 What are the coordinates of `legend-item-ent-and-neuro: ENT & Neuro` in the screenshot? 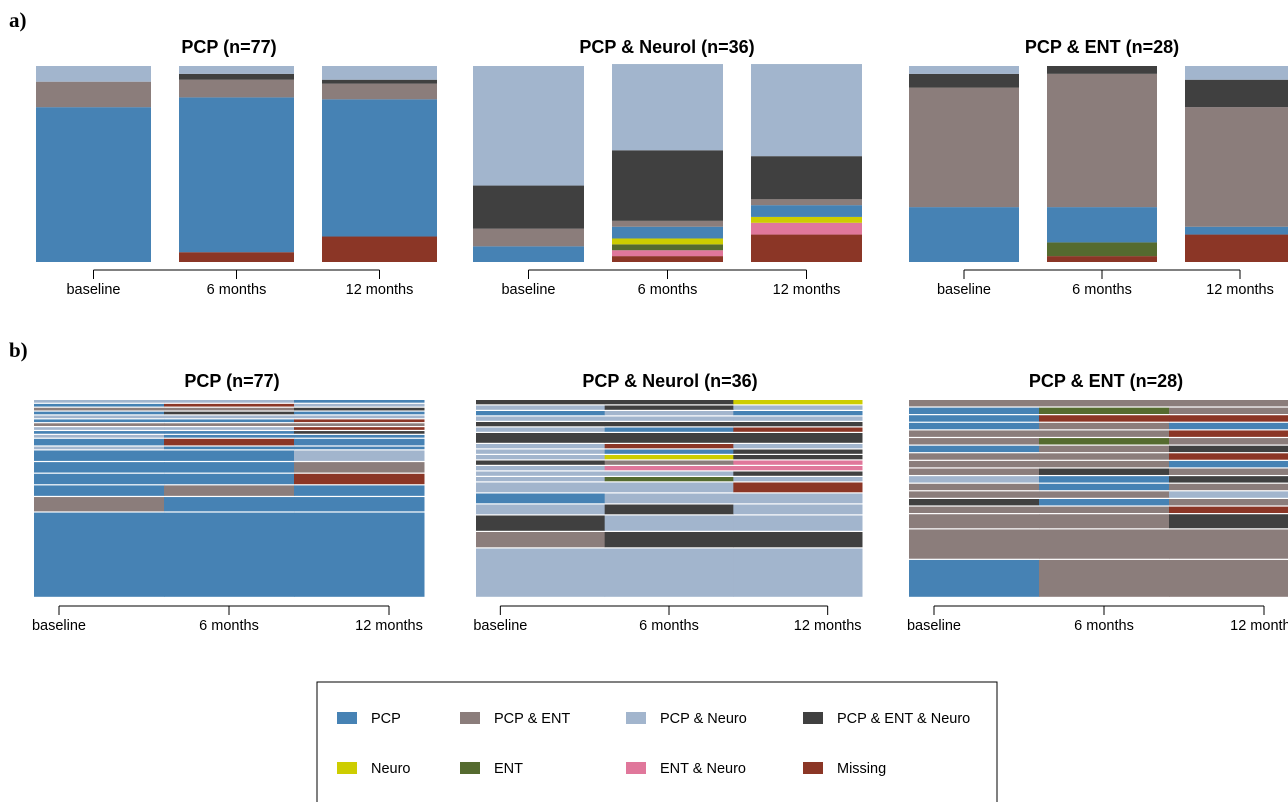 It's located at (686, 769).